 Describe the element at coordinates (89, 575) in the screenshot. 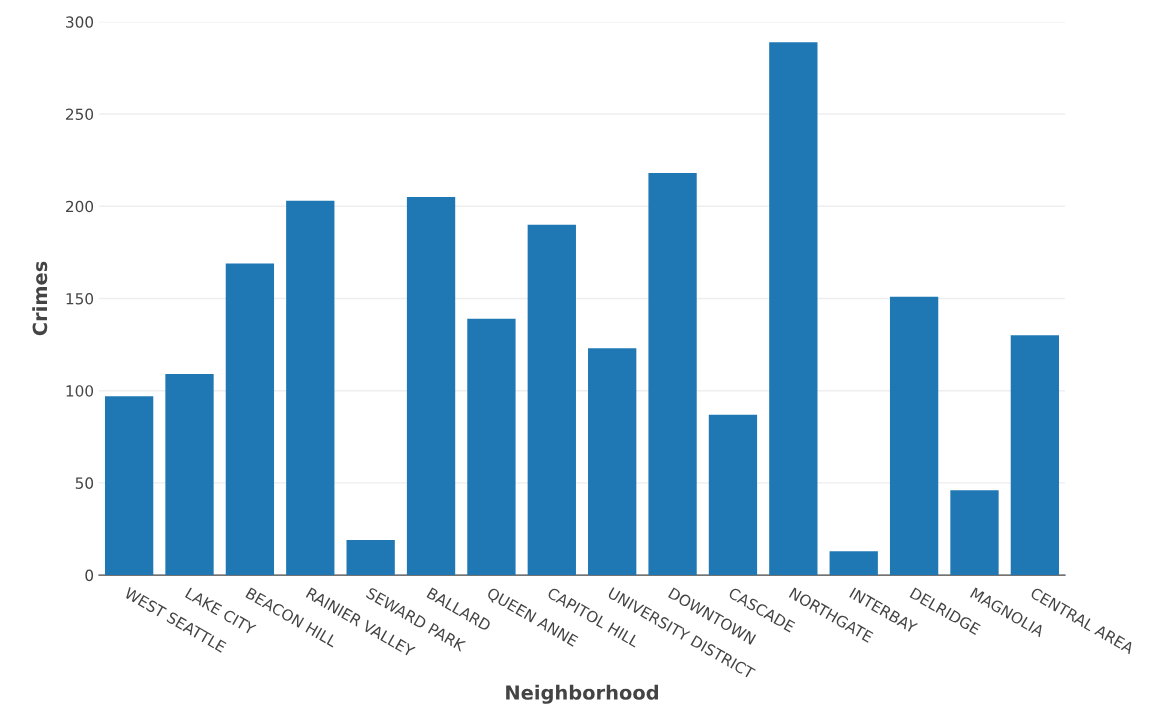

I see `y-tick-label: 0` at that location.